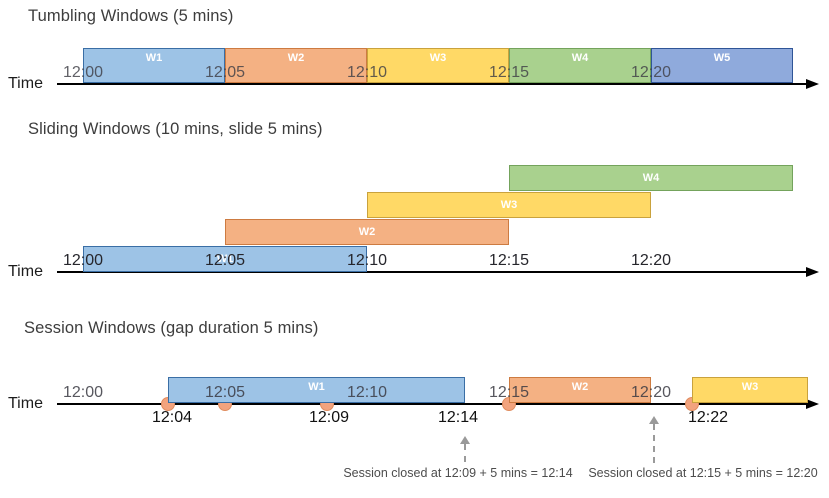 This screenshot has width=829, height=498. What do you see at coordinates (509, 392) in the screenshot?
I see `session-tick-label: 12:15` at bounding box center [509, 392].